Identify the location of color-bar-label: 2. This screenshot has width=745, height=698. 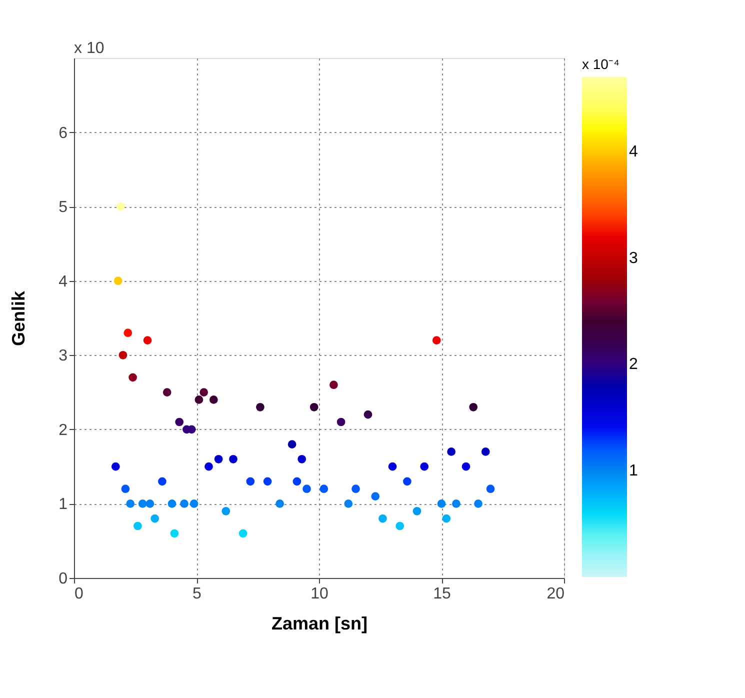
(633, 365).